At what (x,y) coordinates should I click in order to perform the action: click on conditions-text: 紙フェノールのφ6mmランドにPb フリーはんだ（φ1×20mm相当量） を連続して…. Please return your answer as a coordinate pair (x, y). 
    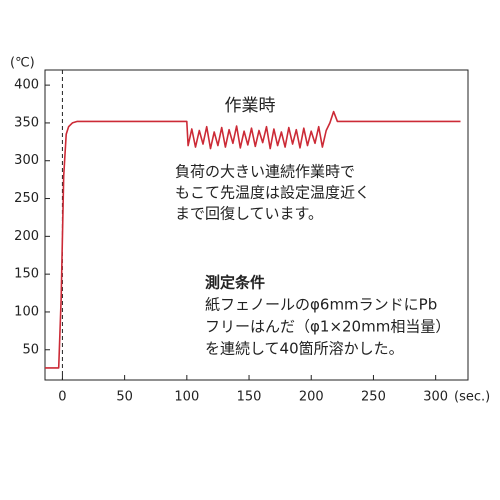
    Looking at the image, I should click on (327, 327).